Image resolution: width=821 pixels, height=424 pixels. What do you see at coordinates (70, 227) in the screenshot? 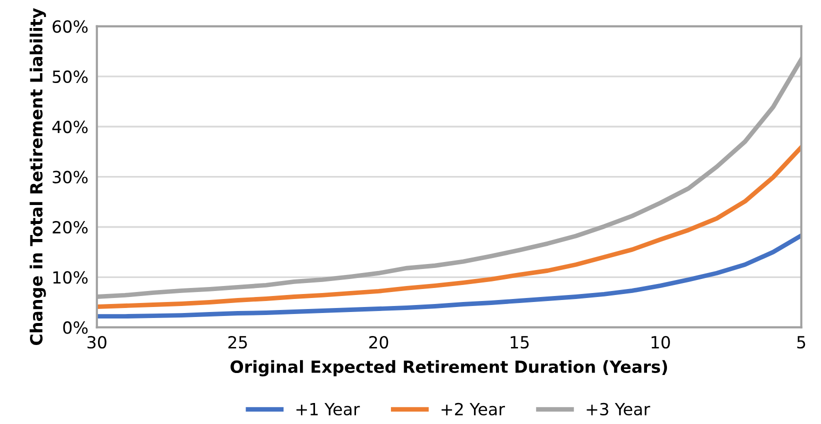
I see `y-tick-label: 20%` at bounding box center [70, 227].